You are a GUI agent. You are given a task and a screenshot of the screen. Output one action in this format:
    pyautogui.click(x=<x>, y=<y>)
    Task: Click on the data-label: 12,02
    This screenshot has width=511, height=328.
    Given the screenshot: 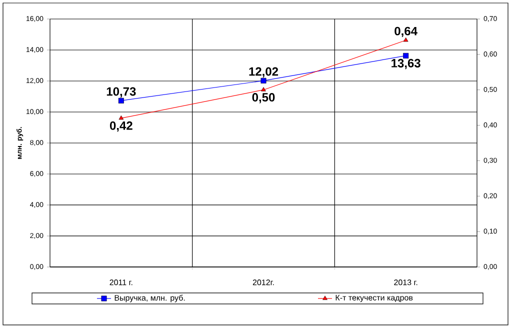 What is the action you would take?
    pyautogui.click(x=263, y=72)
    